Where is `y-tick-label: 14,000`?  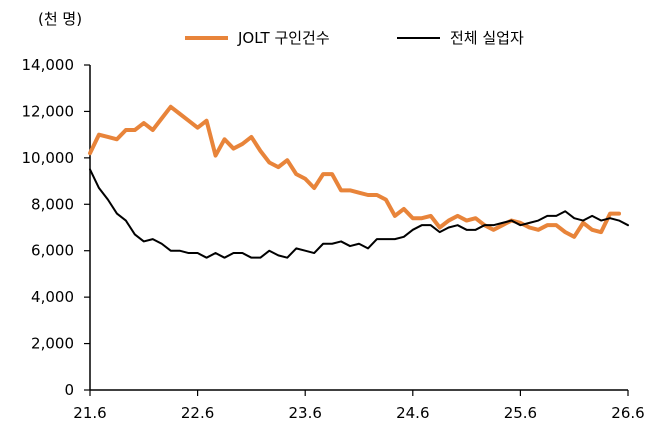 y-tick-label: 14,000 is located at coordinates (48, 65).